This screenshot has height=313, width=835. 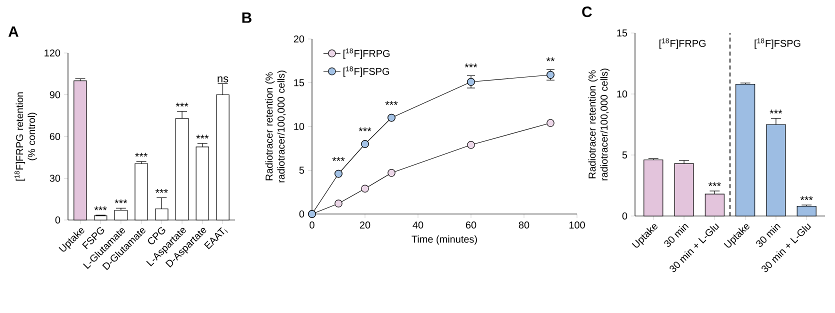 I want to click on legend-label: [$^{18}$F]FSPG, so click(x=366, y=71).